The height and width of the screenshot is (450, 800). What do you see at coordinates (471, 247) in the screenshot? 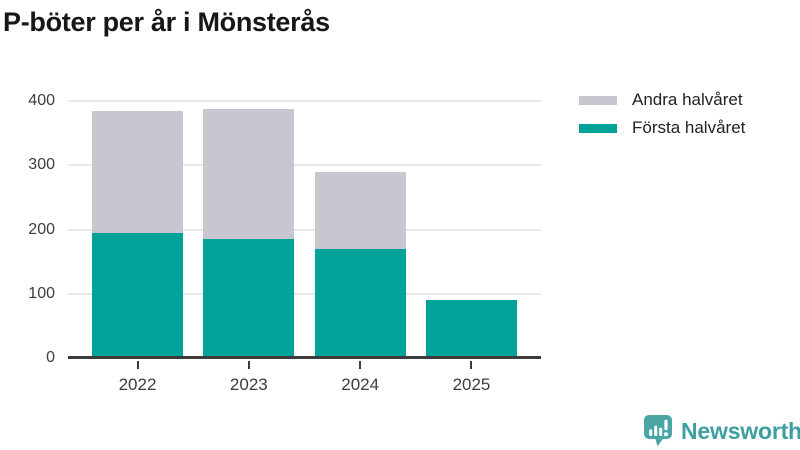
I see `bar-group-2025: 2025` at bounding box center [471, 247].